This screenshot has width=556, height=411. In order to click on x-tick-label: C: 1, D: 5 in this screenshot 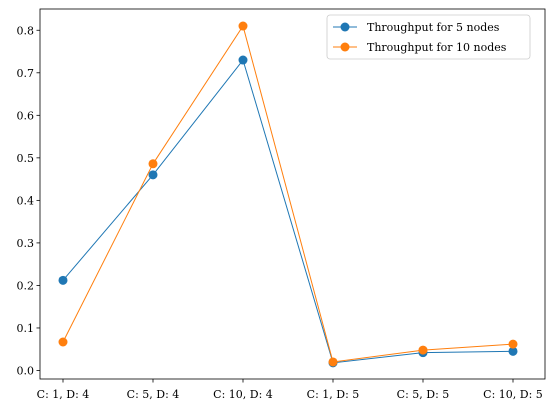, I will do `click(333, 394)`.